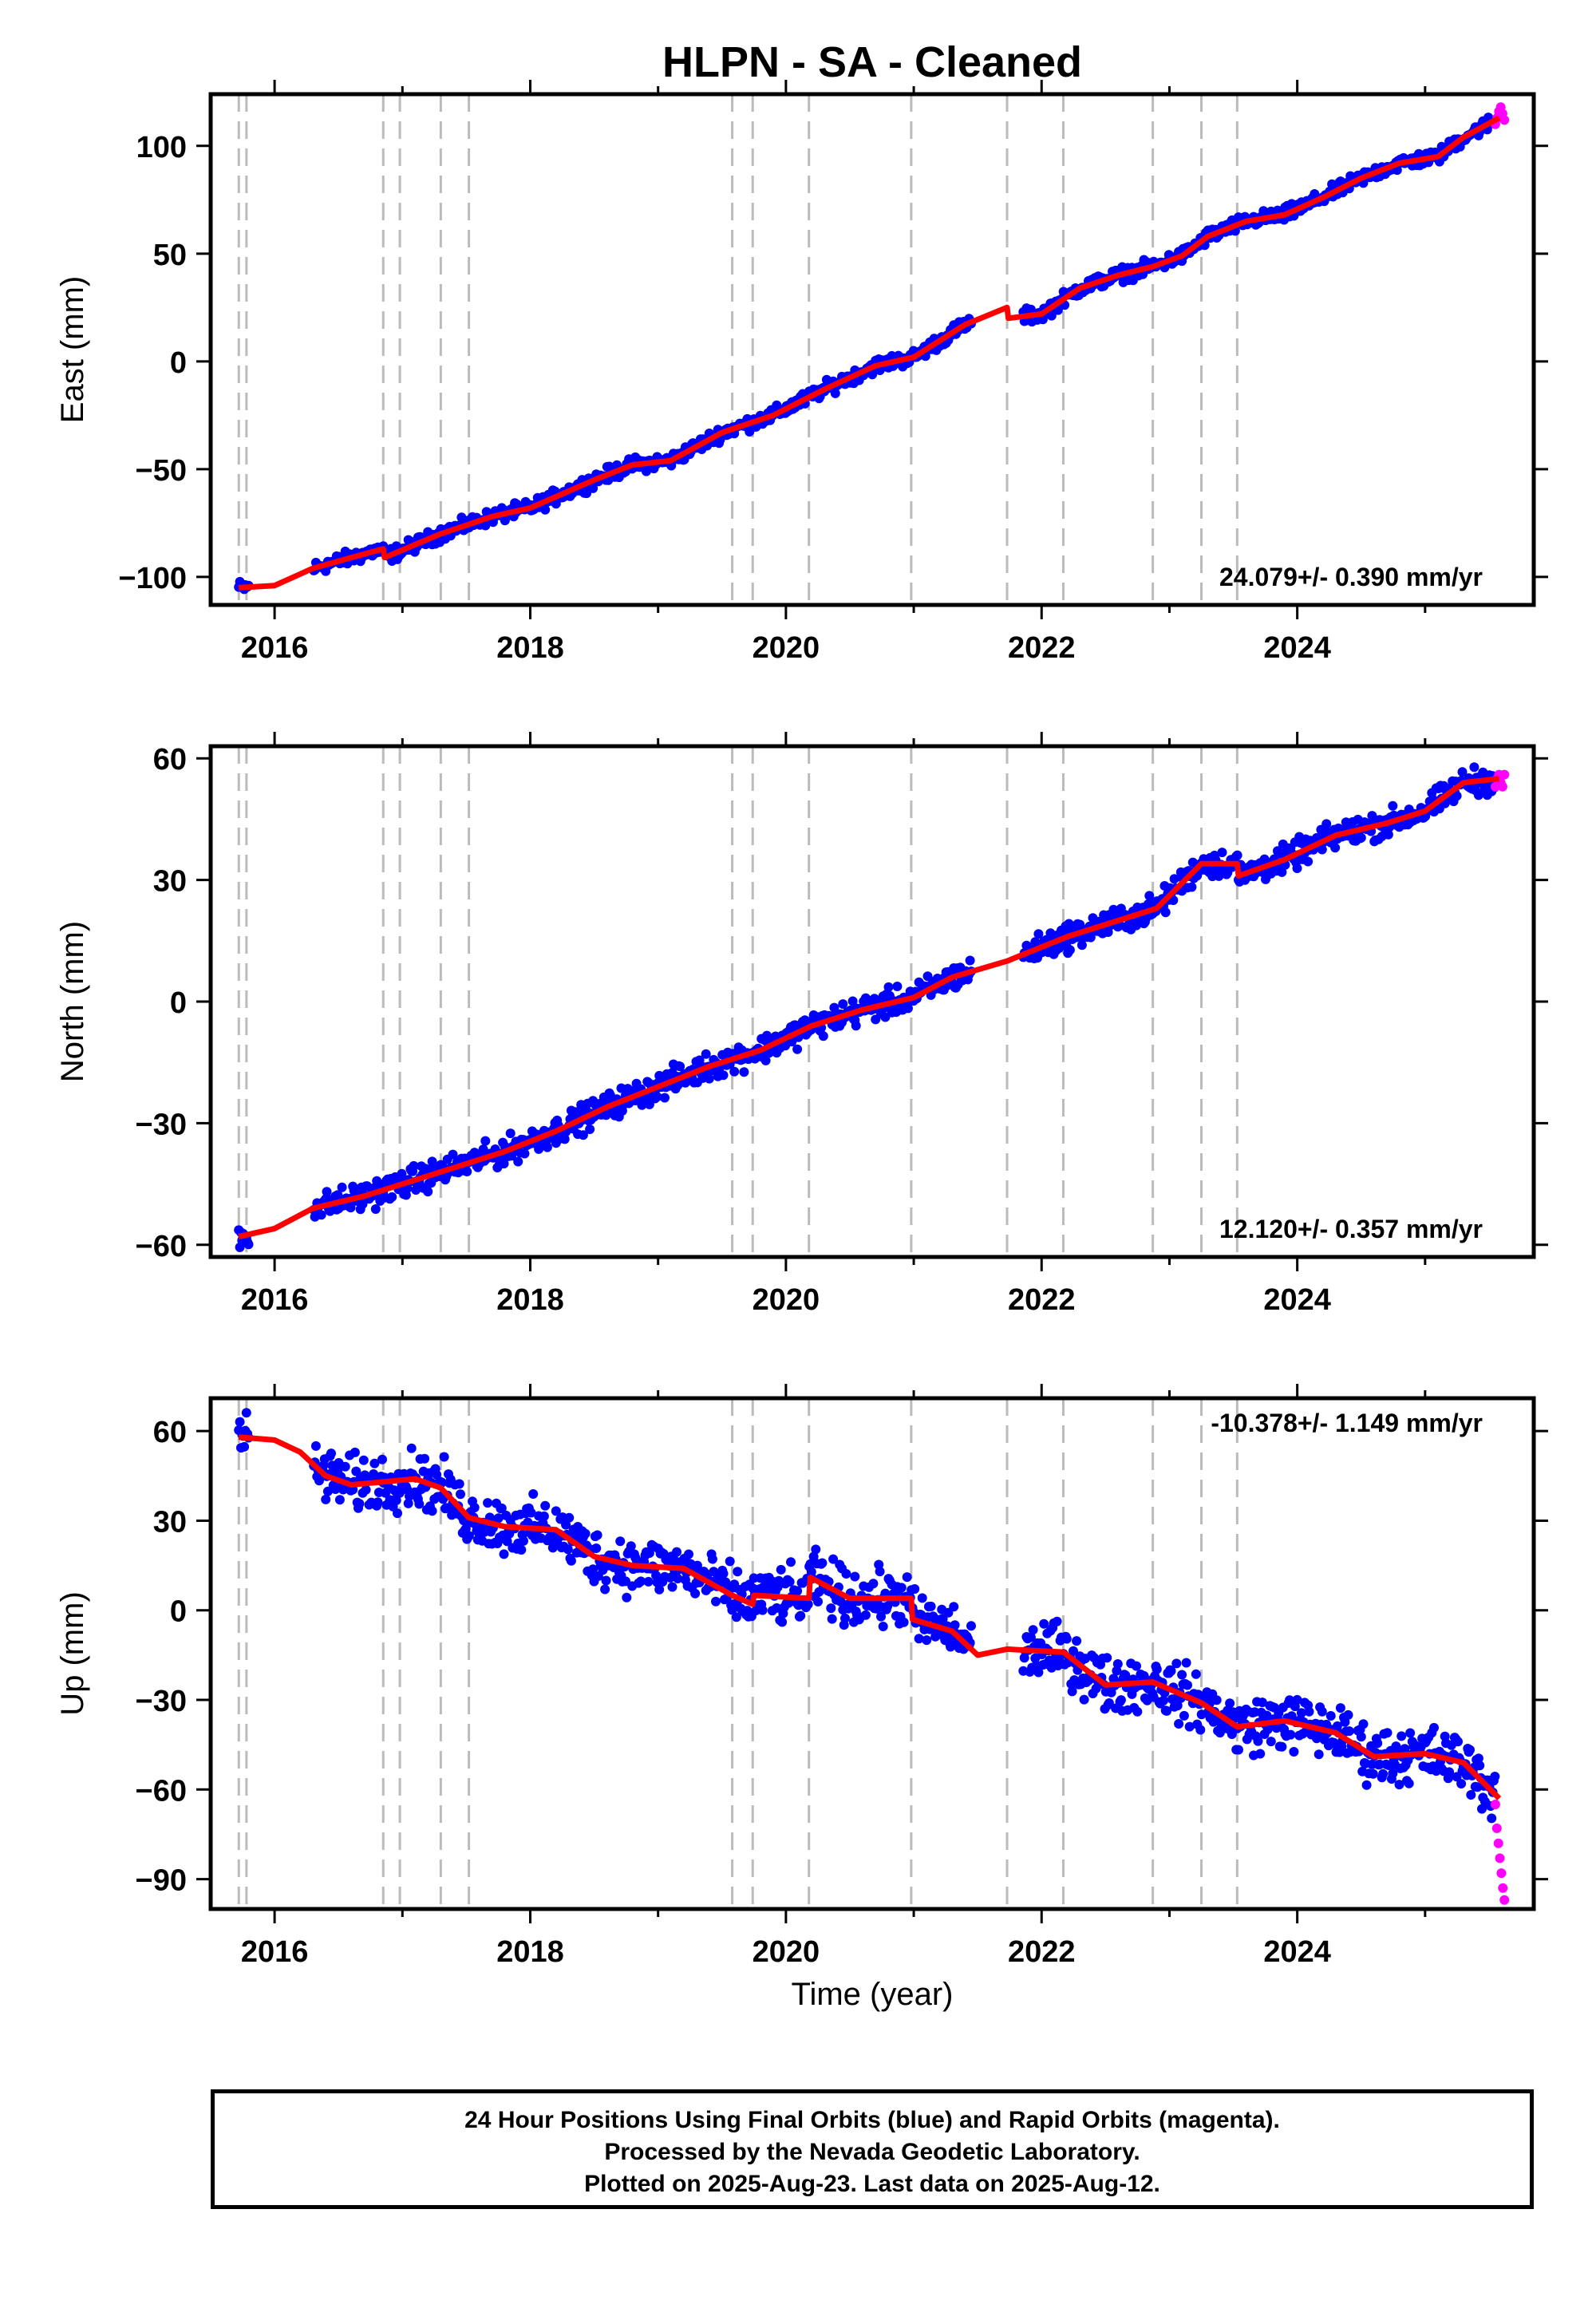 The height and width of the screenshot is (2316, 1596). What do you see at coordinates (1347, 1423) in the screenshot?
I see `velocity-rate-label: -10.378+/- 1.149 mm/yr` at bounding box center [1347, 1423].